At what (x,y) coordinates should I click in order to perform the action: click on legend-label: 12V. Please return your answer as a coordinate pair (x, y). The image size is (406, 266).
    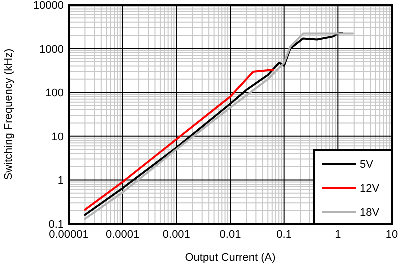
    Looking at the image, I should click on (370, 189).